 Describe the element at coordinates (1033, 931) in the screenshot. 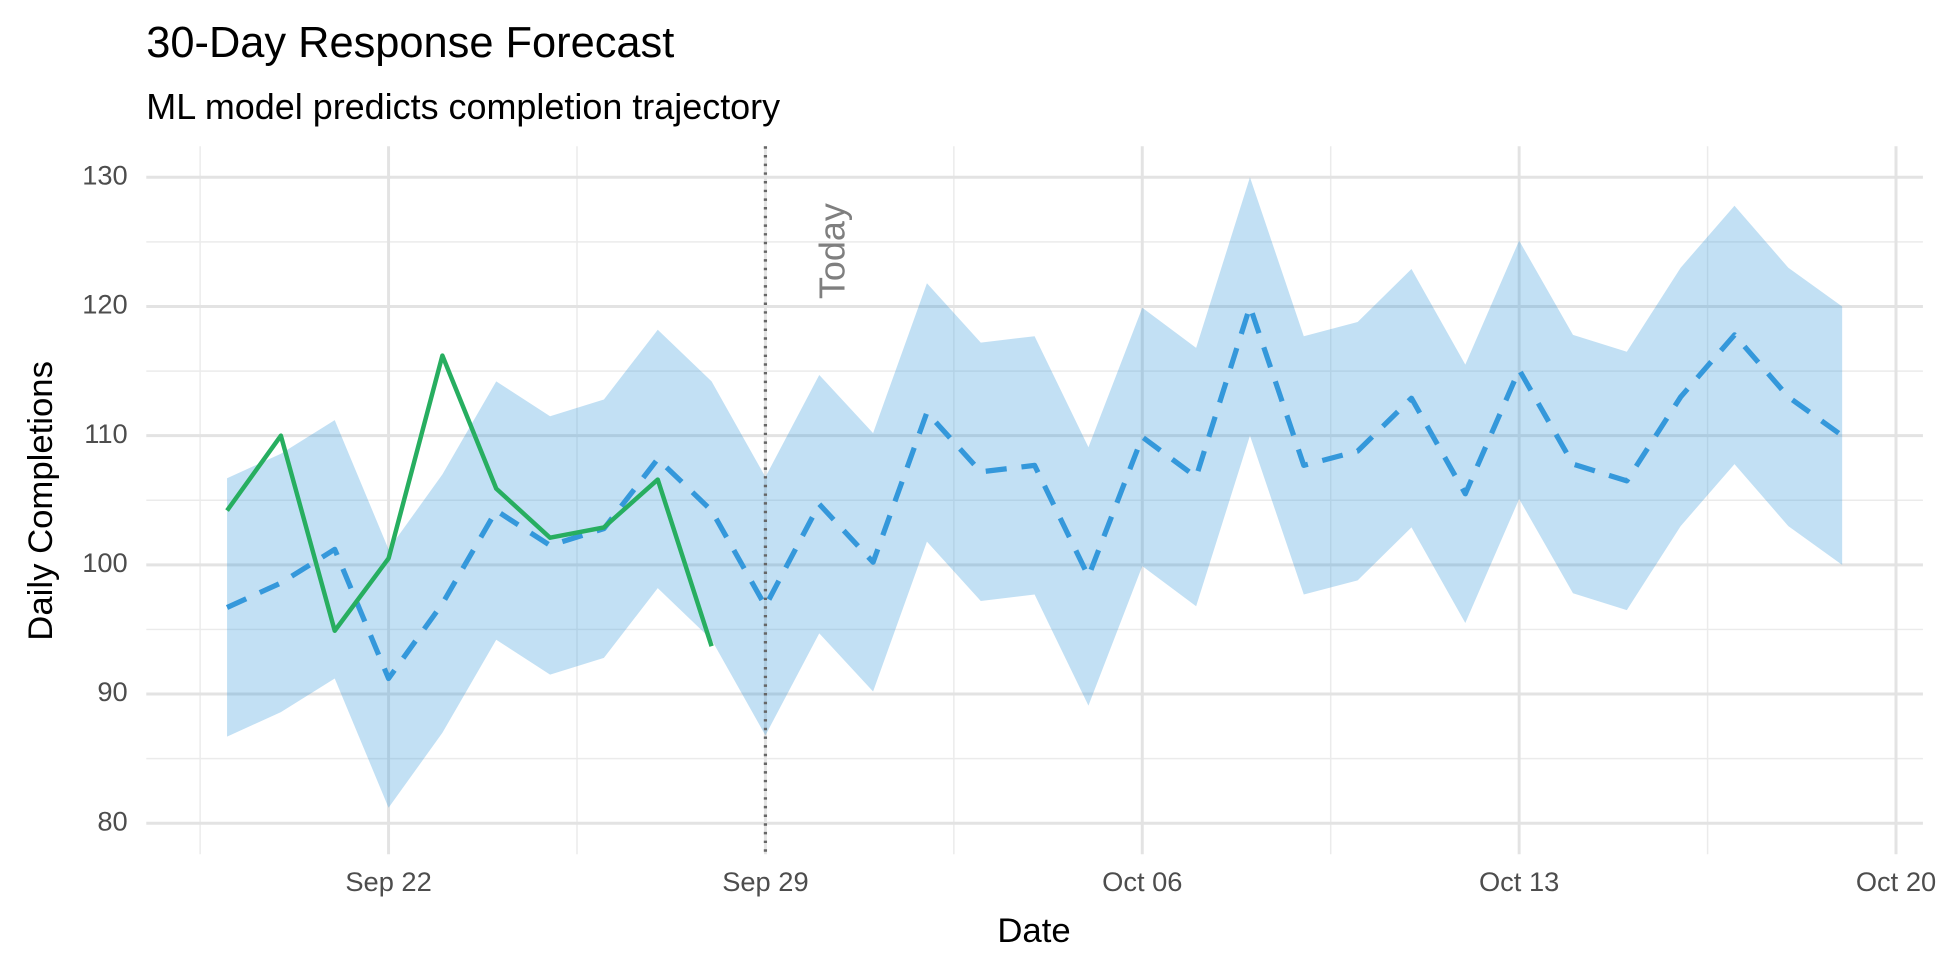

I see `x-axis-title: Date` at that location.